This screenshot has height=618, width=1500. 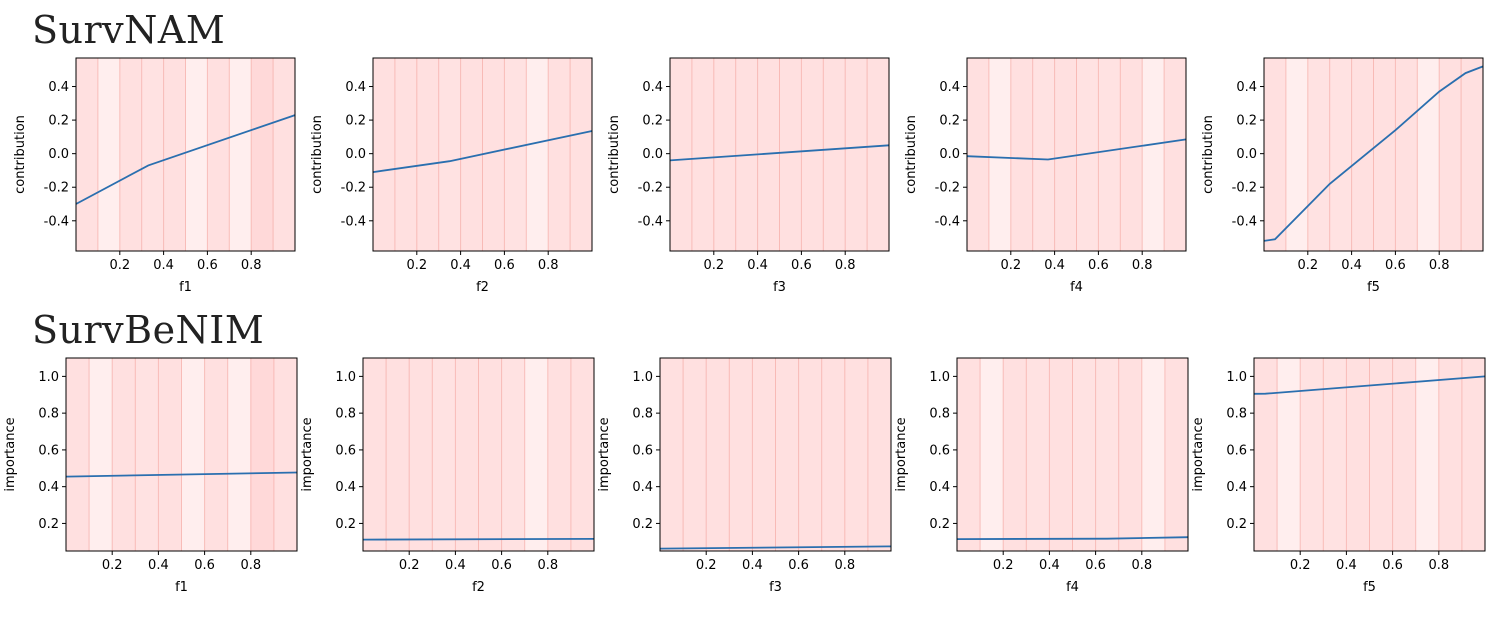 What do you see at coordinates (148, 330) in the screenshot?
I see `row-title-survbenim: SurvBeNIM` at bounding box center [148, 330].